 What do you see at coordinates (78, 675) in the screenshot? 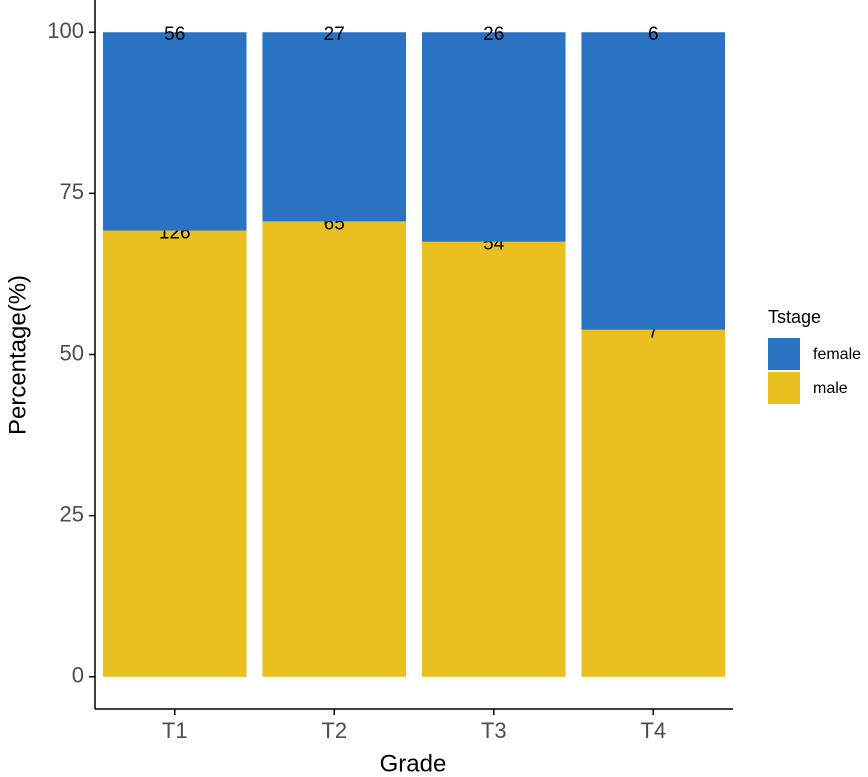
I see `y-tick-label: 0` at bounding box center [78, 675].